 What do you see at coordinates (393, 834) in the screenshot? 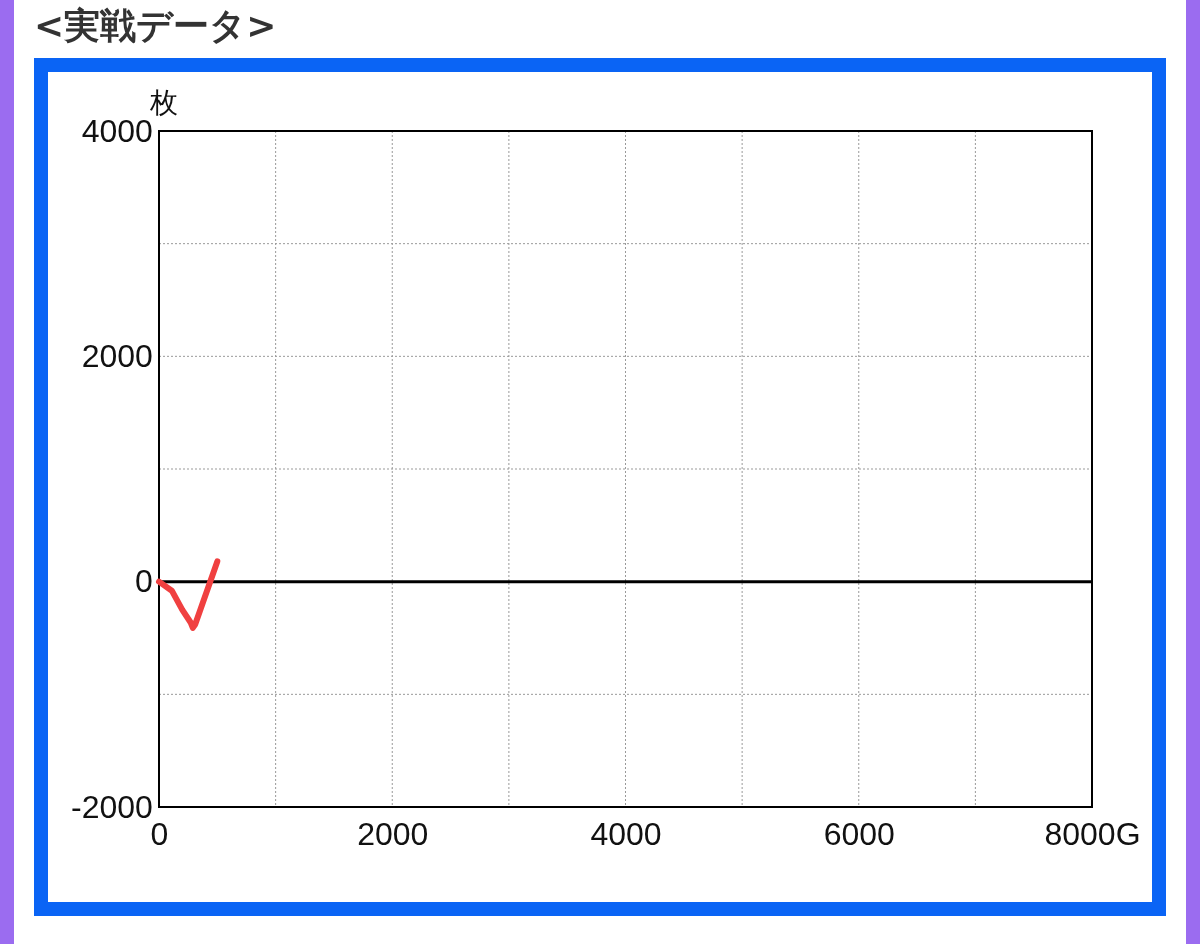
I see `x-tick-label: 2000` at bounding box center [393, 834].